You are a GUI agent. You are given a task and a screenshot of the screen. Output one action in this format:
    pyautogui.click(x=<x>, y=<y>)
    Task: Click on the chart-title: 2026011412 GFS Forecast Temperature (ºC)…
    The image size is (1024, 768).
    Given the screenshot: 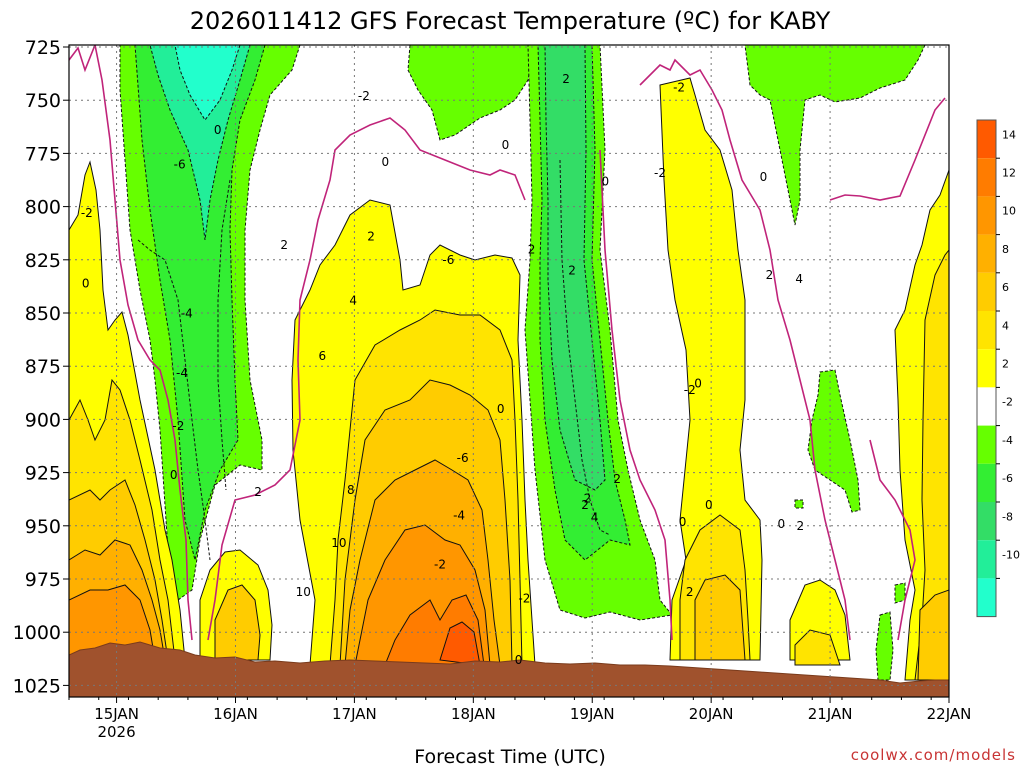 What is the action you would take?
    pyautogui.click(x=510, y=21)
    